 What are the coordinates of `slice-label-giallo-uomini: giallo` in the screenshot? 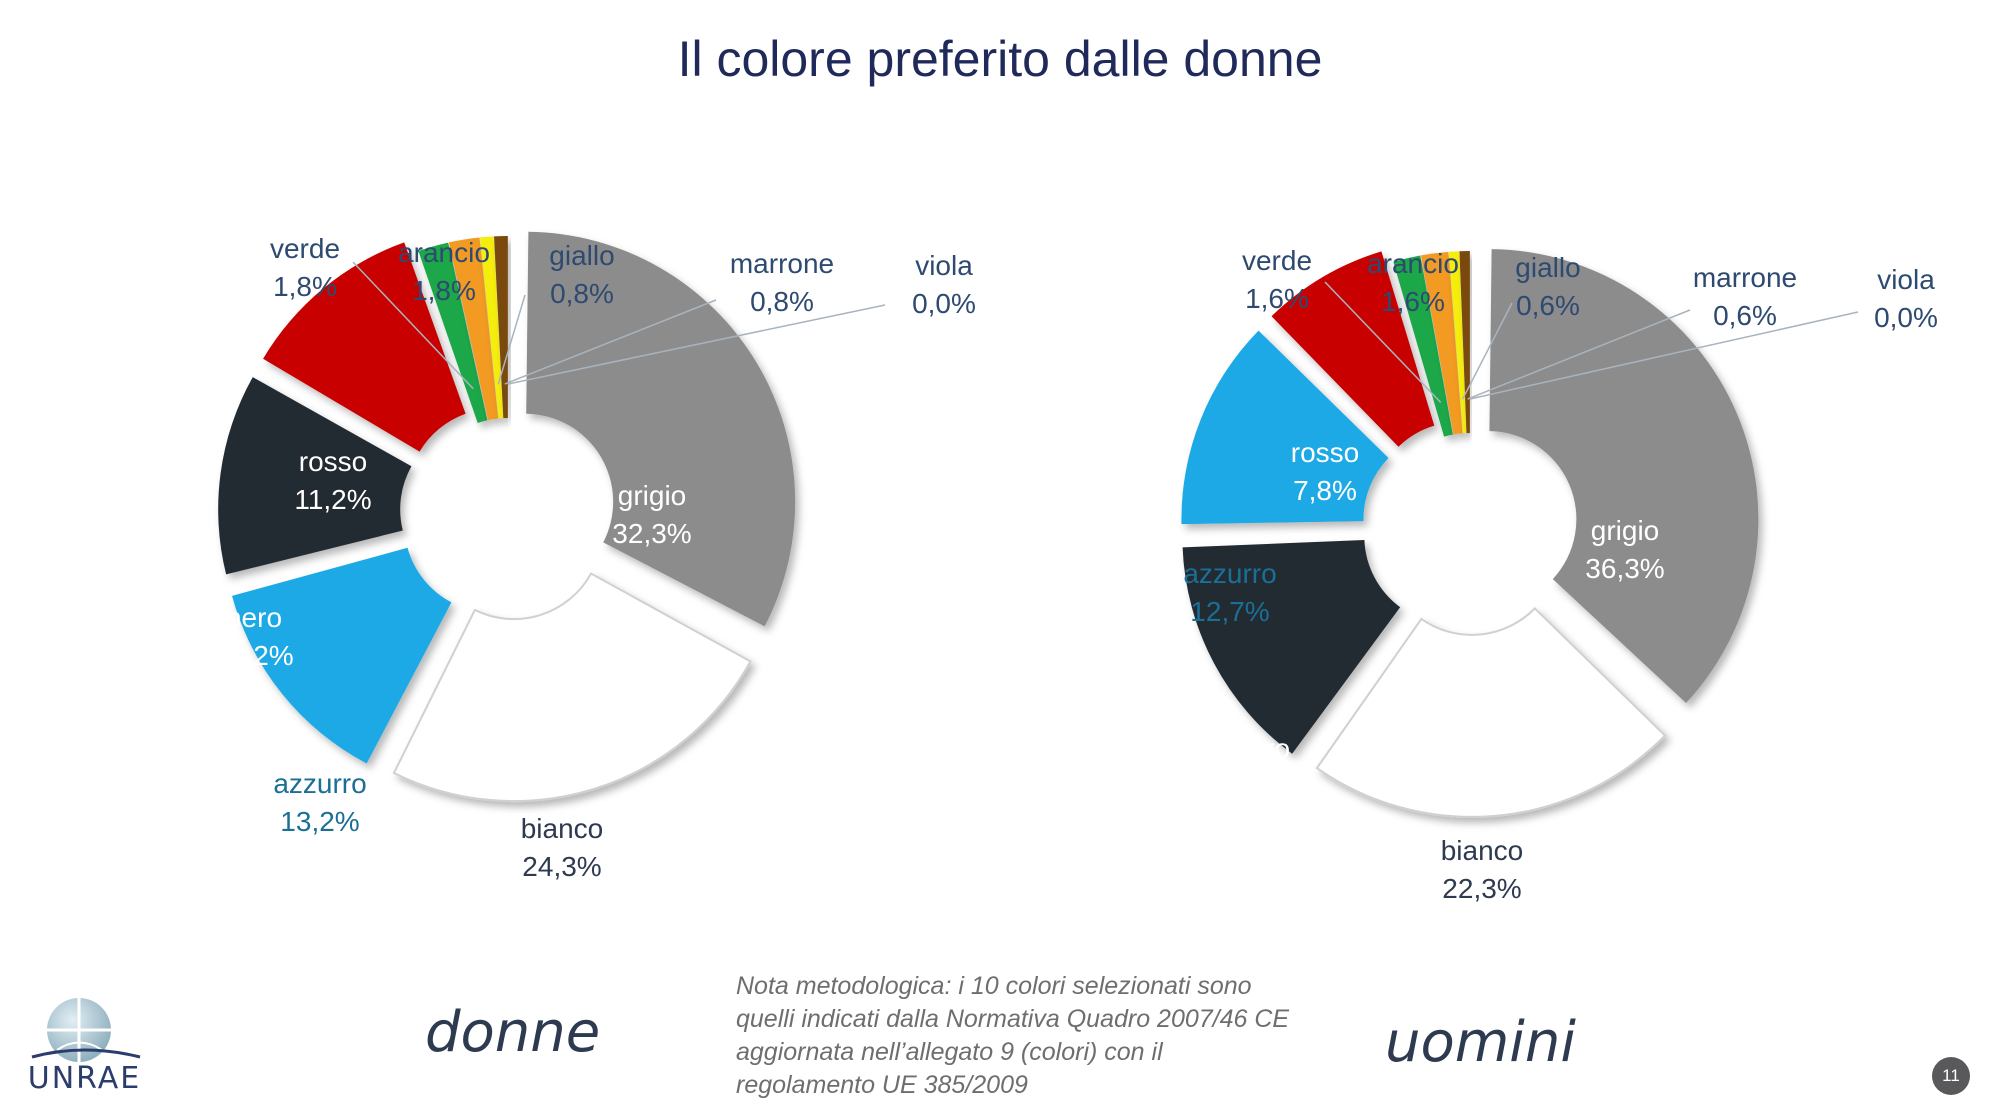 It's located at (1547, 267).